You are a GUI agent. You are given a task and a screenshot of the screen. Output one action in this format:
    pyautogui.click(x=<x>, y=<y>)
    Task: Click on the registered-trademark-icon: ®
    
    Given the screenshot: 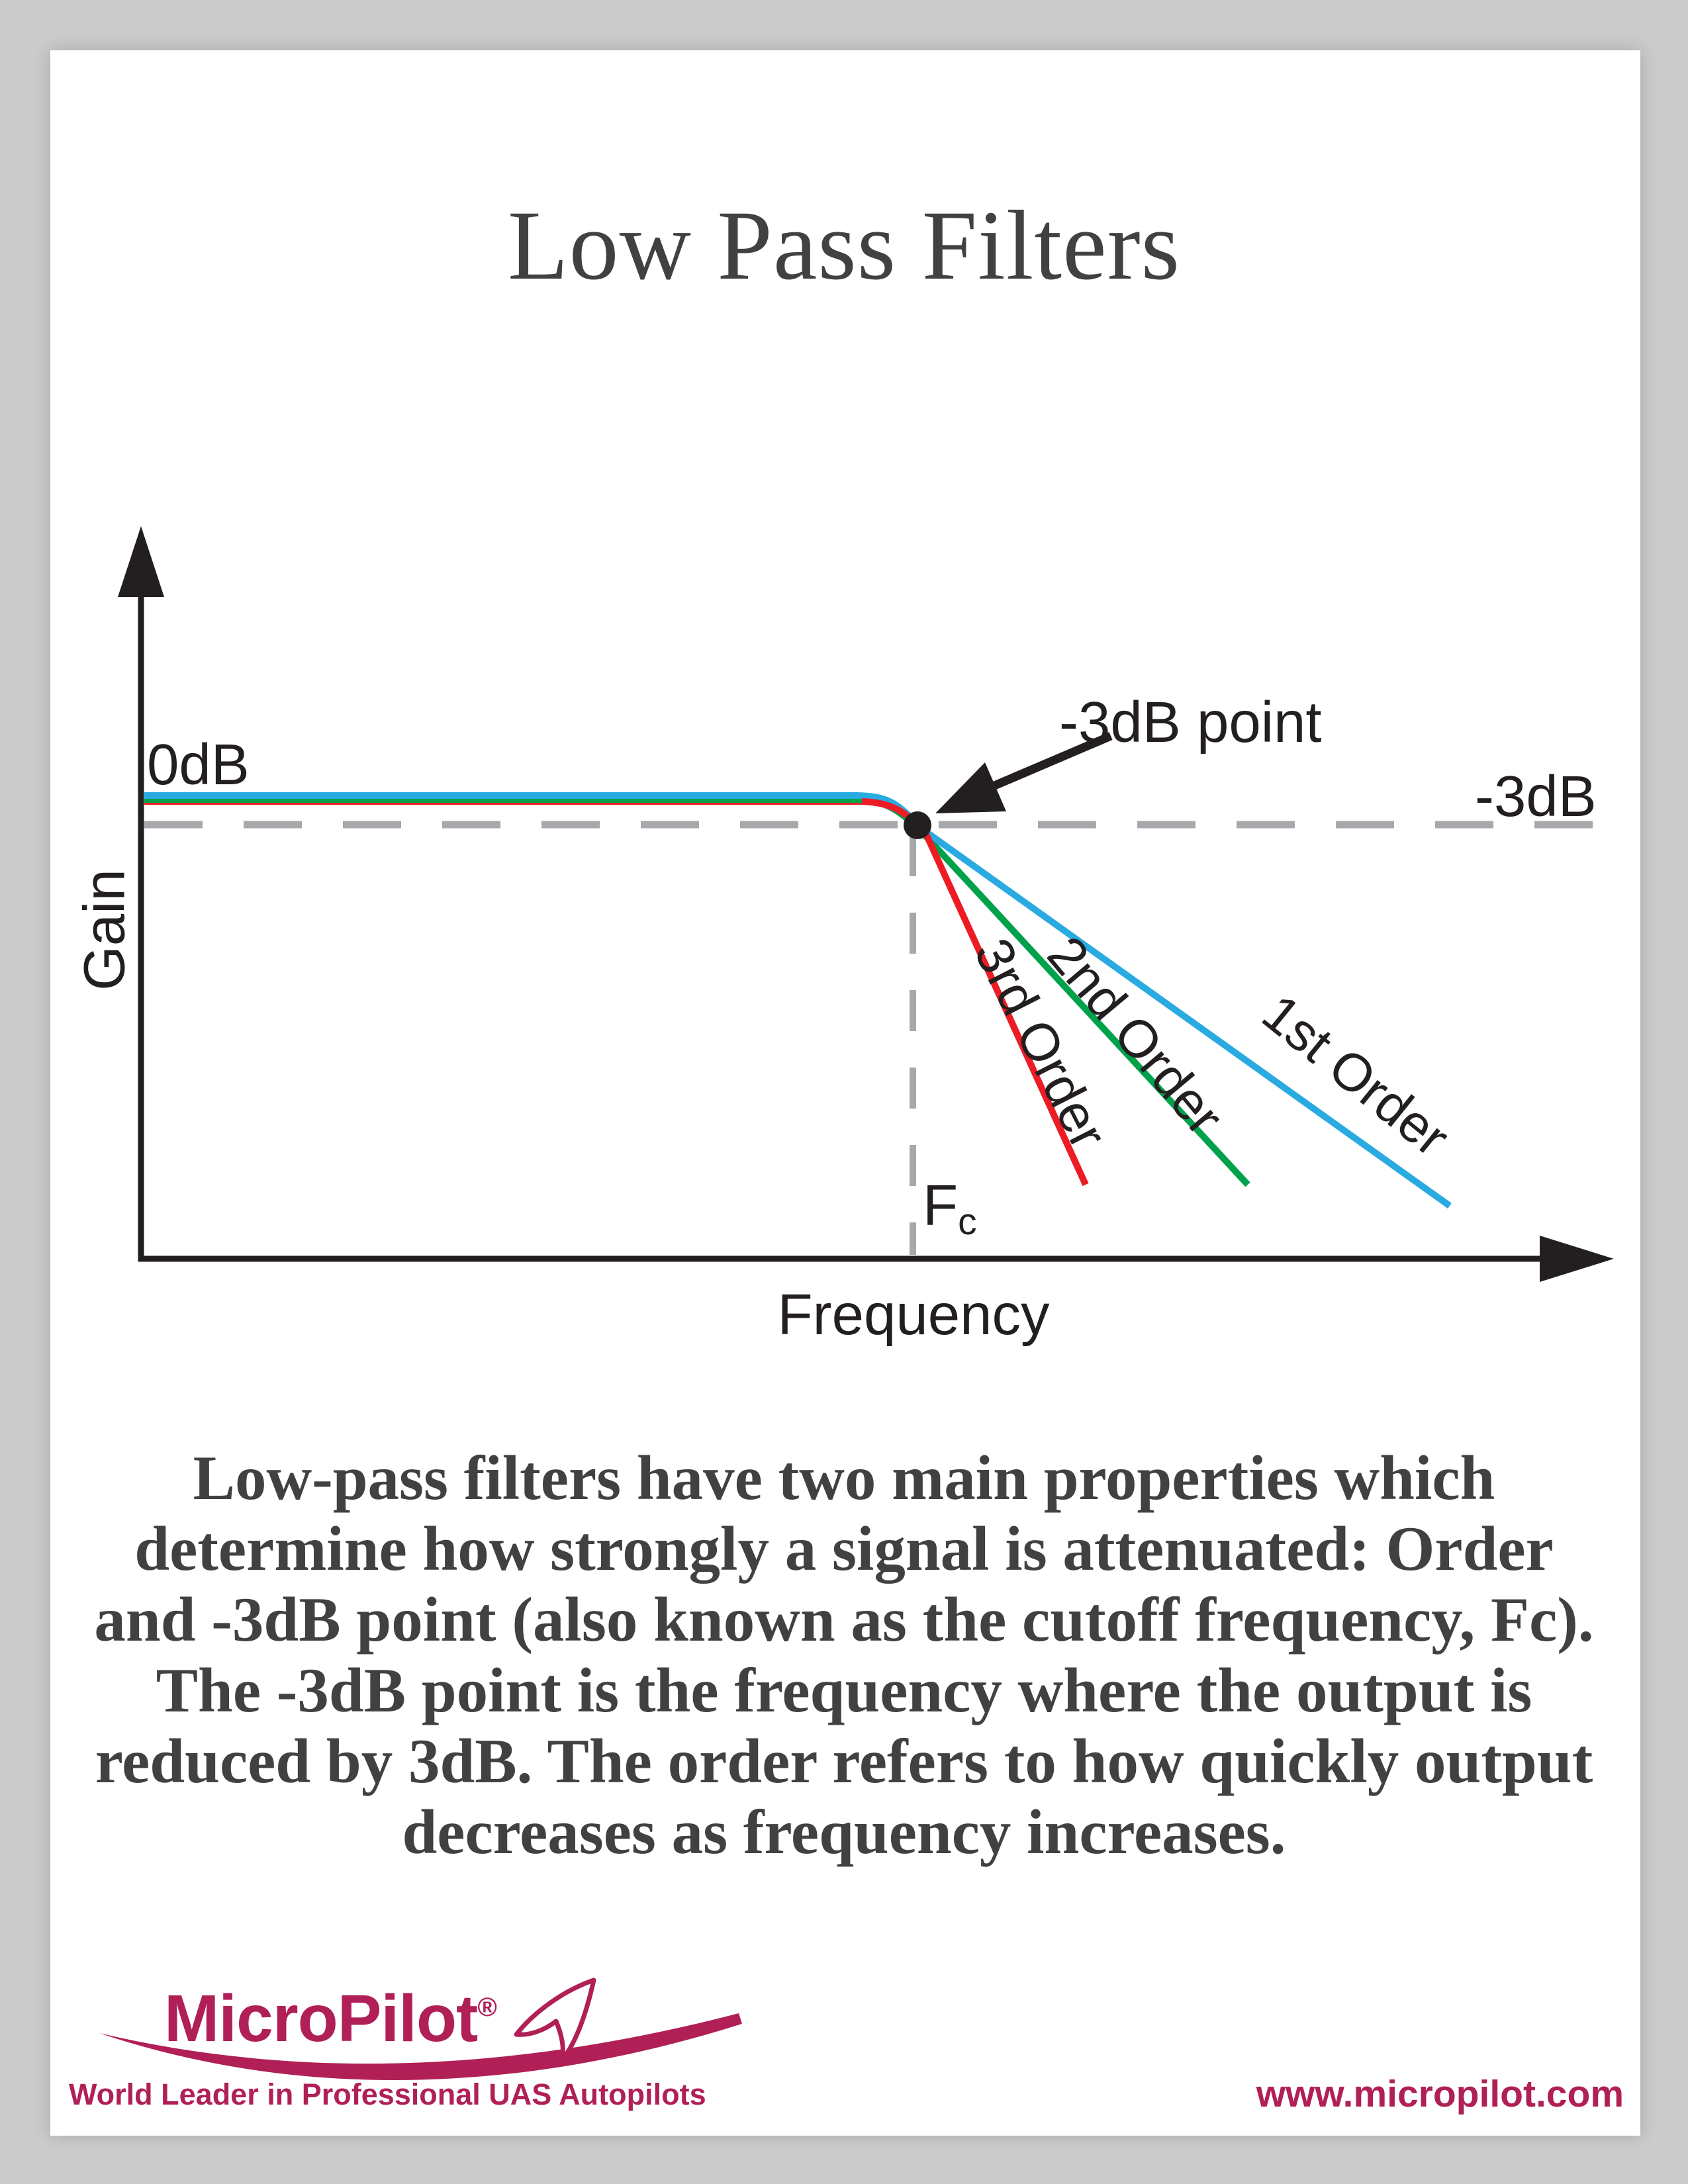 What is the action you would take?
    pyautogui.click(x=487, y=2008)
    